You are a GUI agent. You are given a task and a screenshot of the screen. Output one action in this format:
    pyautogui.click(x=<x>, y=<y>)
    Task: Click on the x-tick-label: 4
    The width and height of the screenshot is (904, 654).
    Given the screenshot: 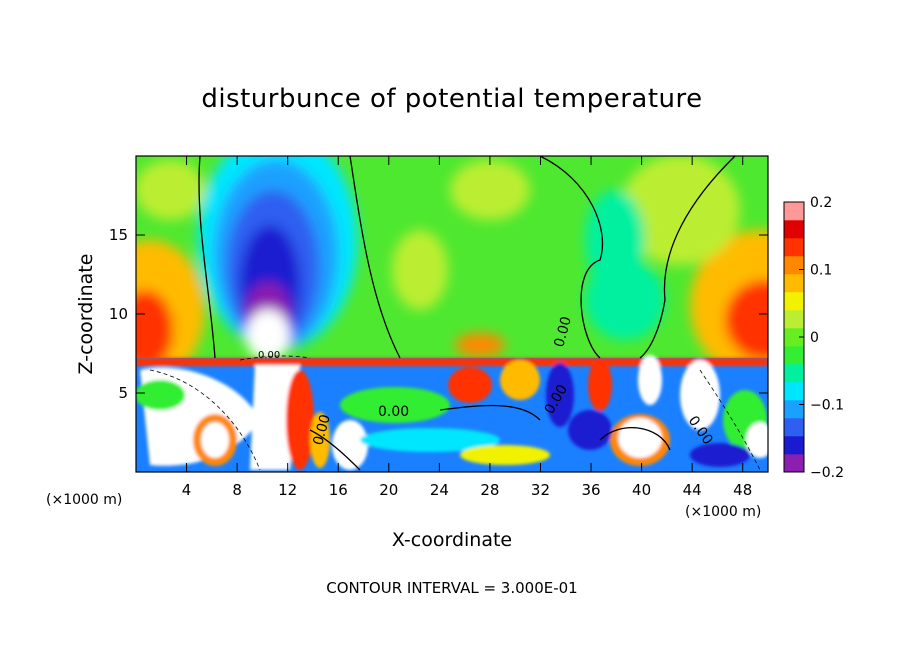 What is the action you would take?
    pyautogui.click(x=187, y=490)
    